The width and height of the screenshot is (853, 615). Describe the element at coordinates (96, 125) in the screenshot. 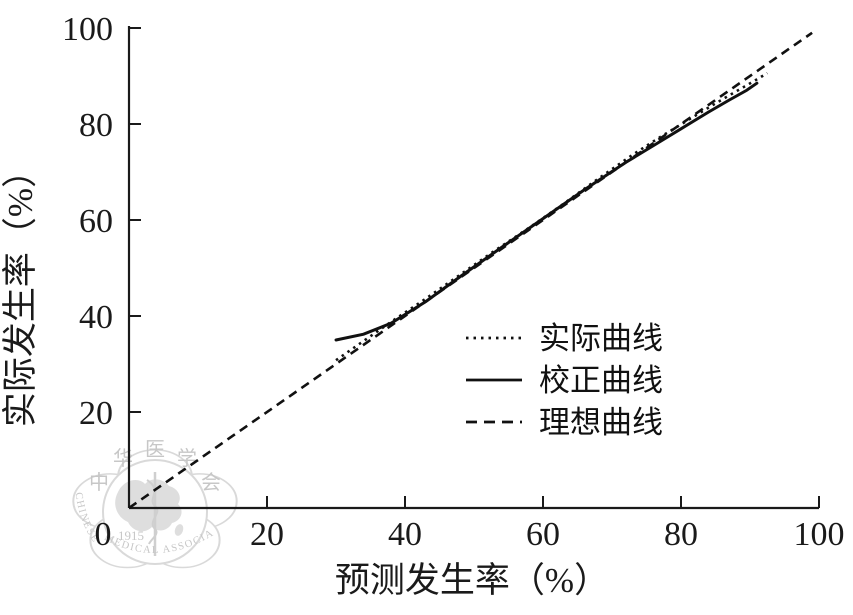

I see `y-tick-label: 80` at that location.